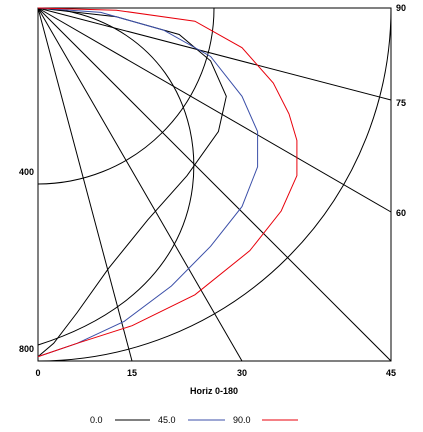  What do you see at coordinates (167, 420) in the screenshot?
I see `legend-label-1: 45.0` at bounding box center [167, 420].